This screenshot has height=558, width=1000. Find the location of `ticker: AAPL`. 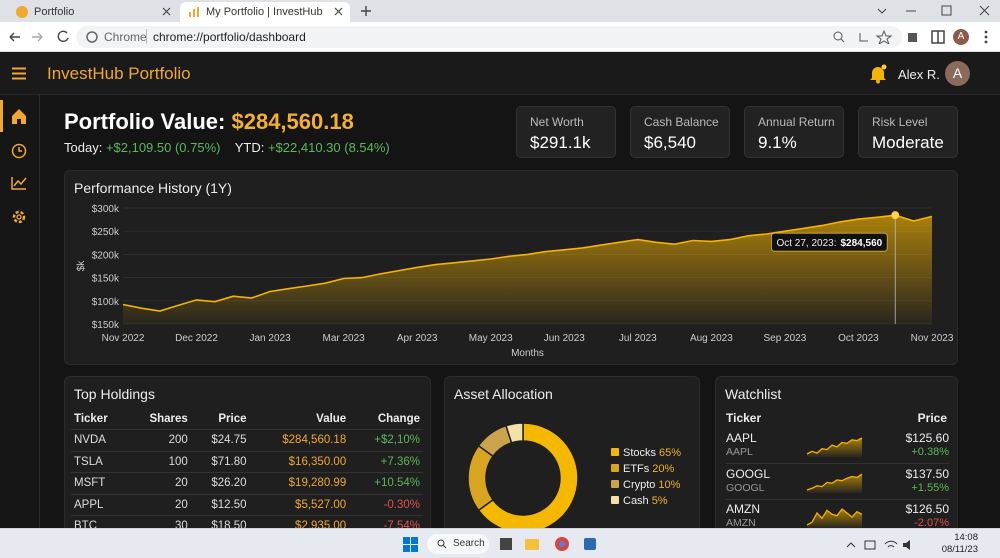

ticker: AAPL is located at coordinates (741, 438).